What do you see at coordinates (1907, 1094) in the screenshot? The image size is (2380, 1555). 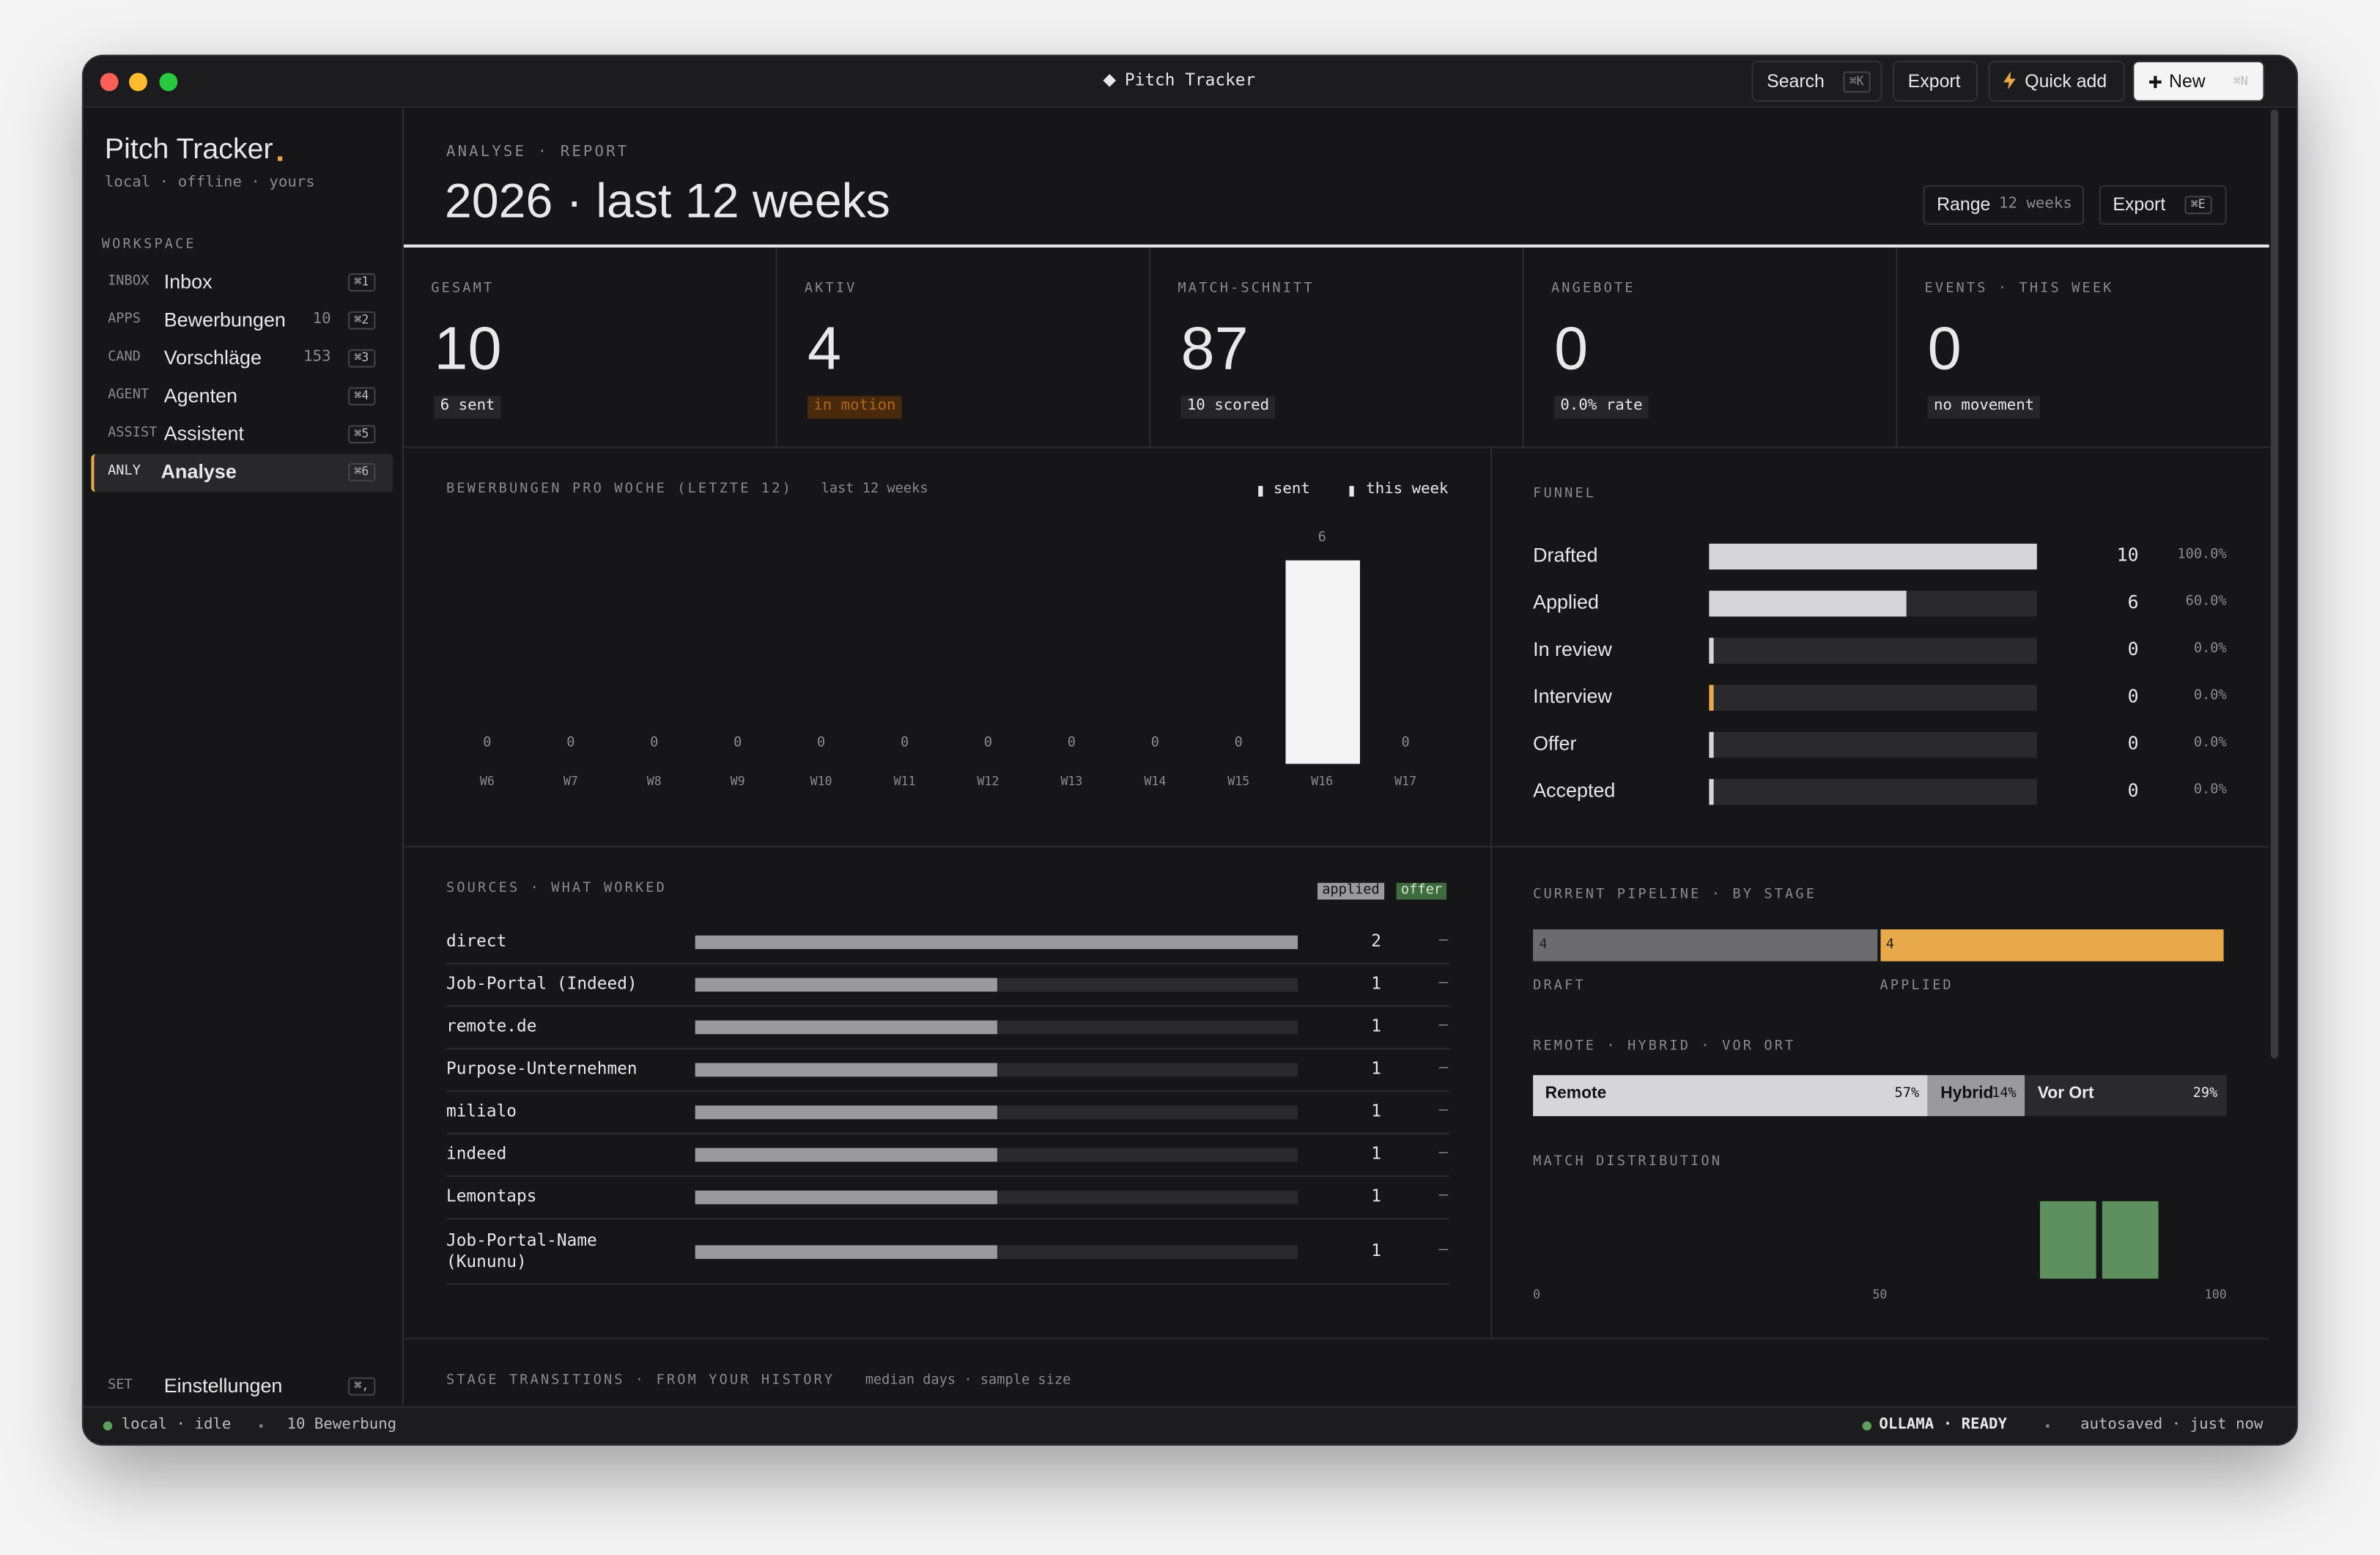 I see `mode-pct: 57%` at bounding box center [1907, 1094].